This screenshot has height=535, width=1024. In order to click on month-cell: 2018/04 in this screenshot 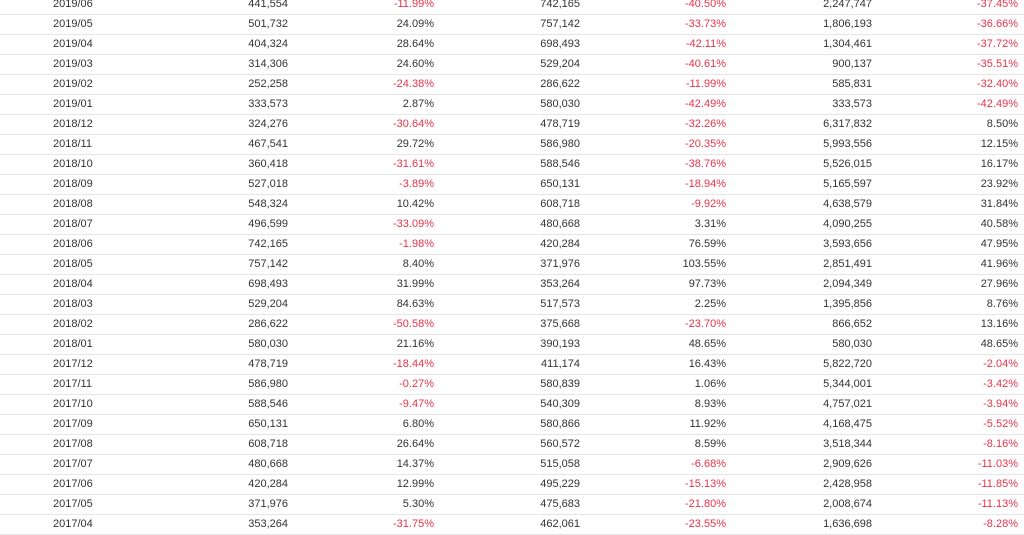, I will do `click(73, 284)`.